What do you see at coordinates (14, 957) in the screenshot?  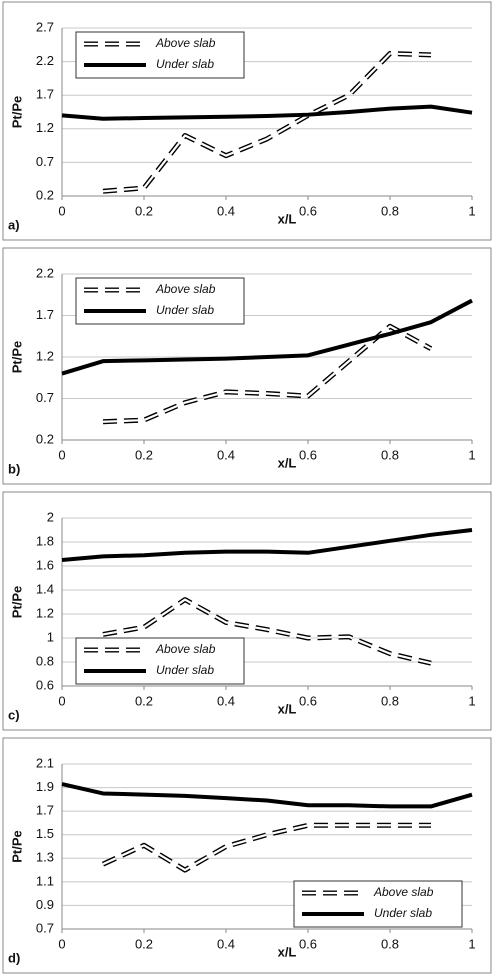 I see `panel-label: d)` at bounding box center [14, 957].